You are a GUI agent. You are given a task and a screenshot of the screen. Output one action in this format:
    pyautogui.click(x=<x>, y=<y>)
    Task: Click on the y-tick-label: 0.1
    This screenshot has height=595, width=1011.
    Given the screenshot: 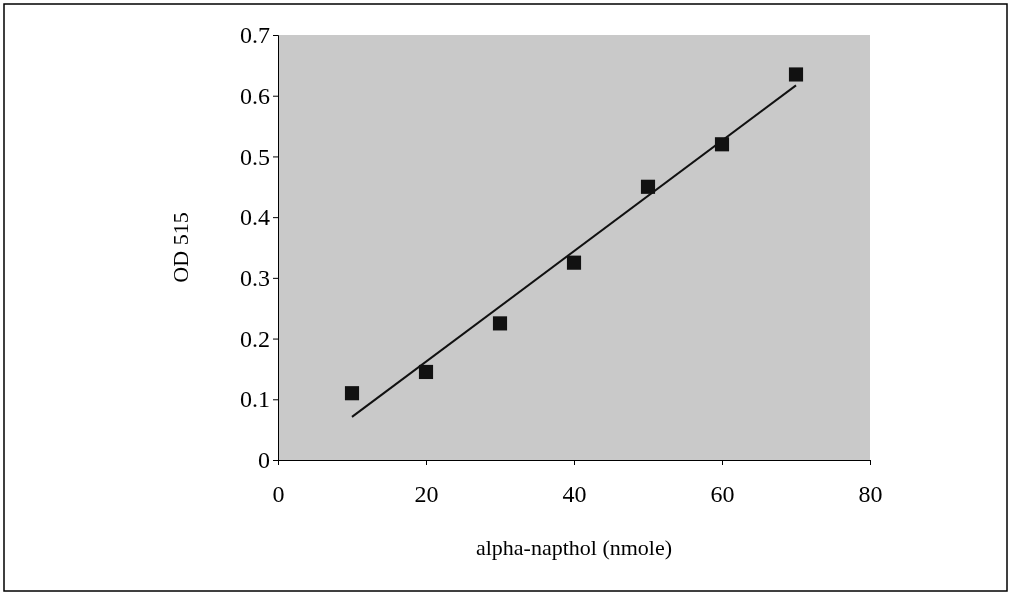 What is the action you would take?
    pyautogui.click(x=255, y=399)
    